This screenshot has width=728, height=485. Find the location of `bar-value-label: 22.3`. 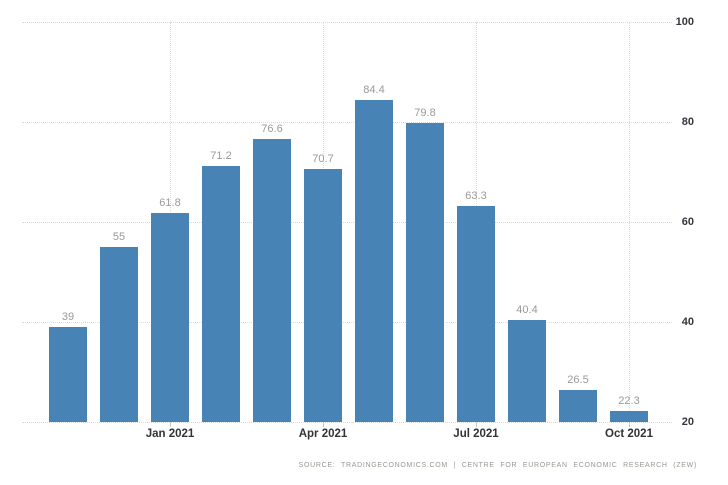

bar-value-label: 22.3 is located at coordinates (629, 400).